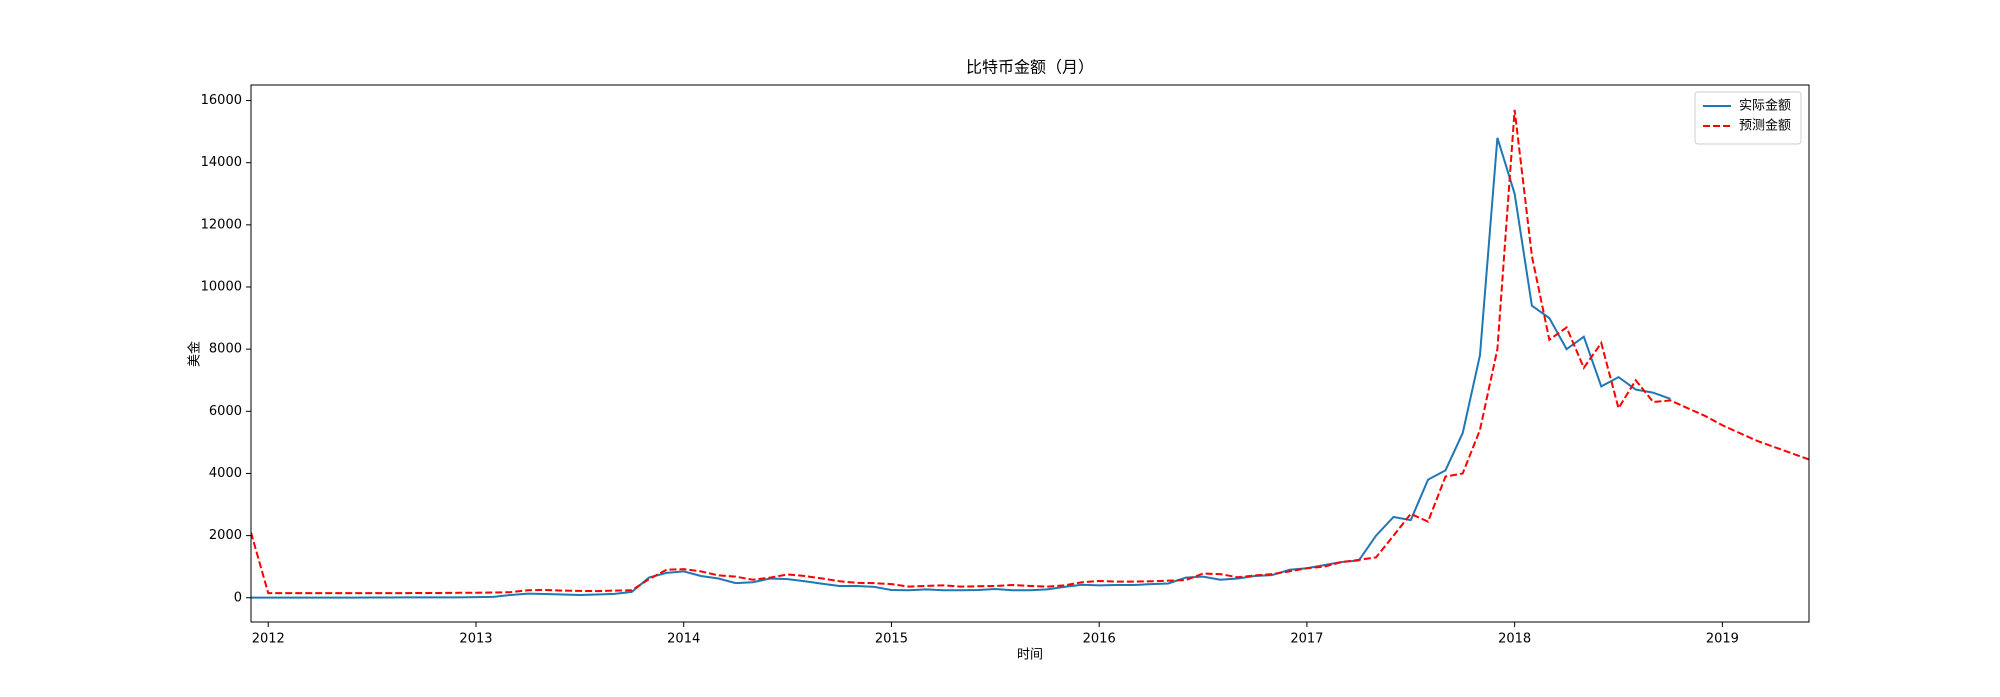 This screenshot has width=2000, height=697. What do you see at coordinates (1099, 639) in the screenshot?
I see `x-tick-label: 2016` at bounding box center [1099, 639].